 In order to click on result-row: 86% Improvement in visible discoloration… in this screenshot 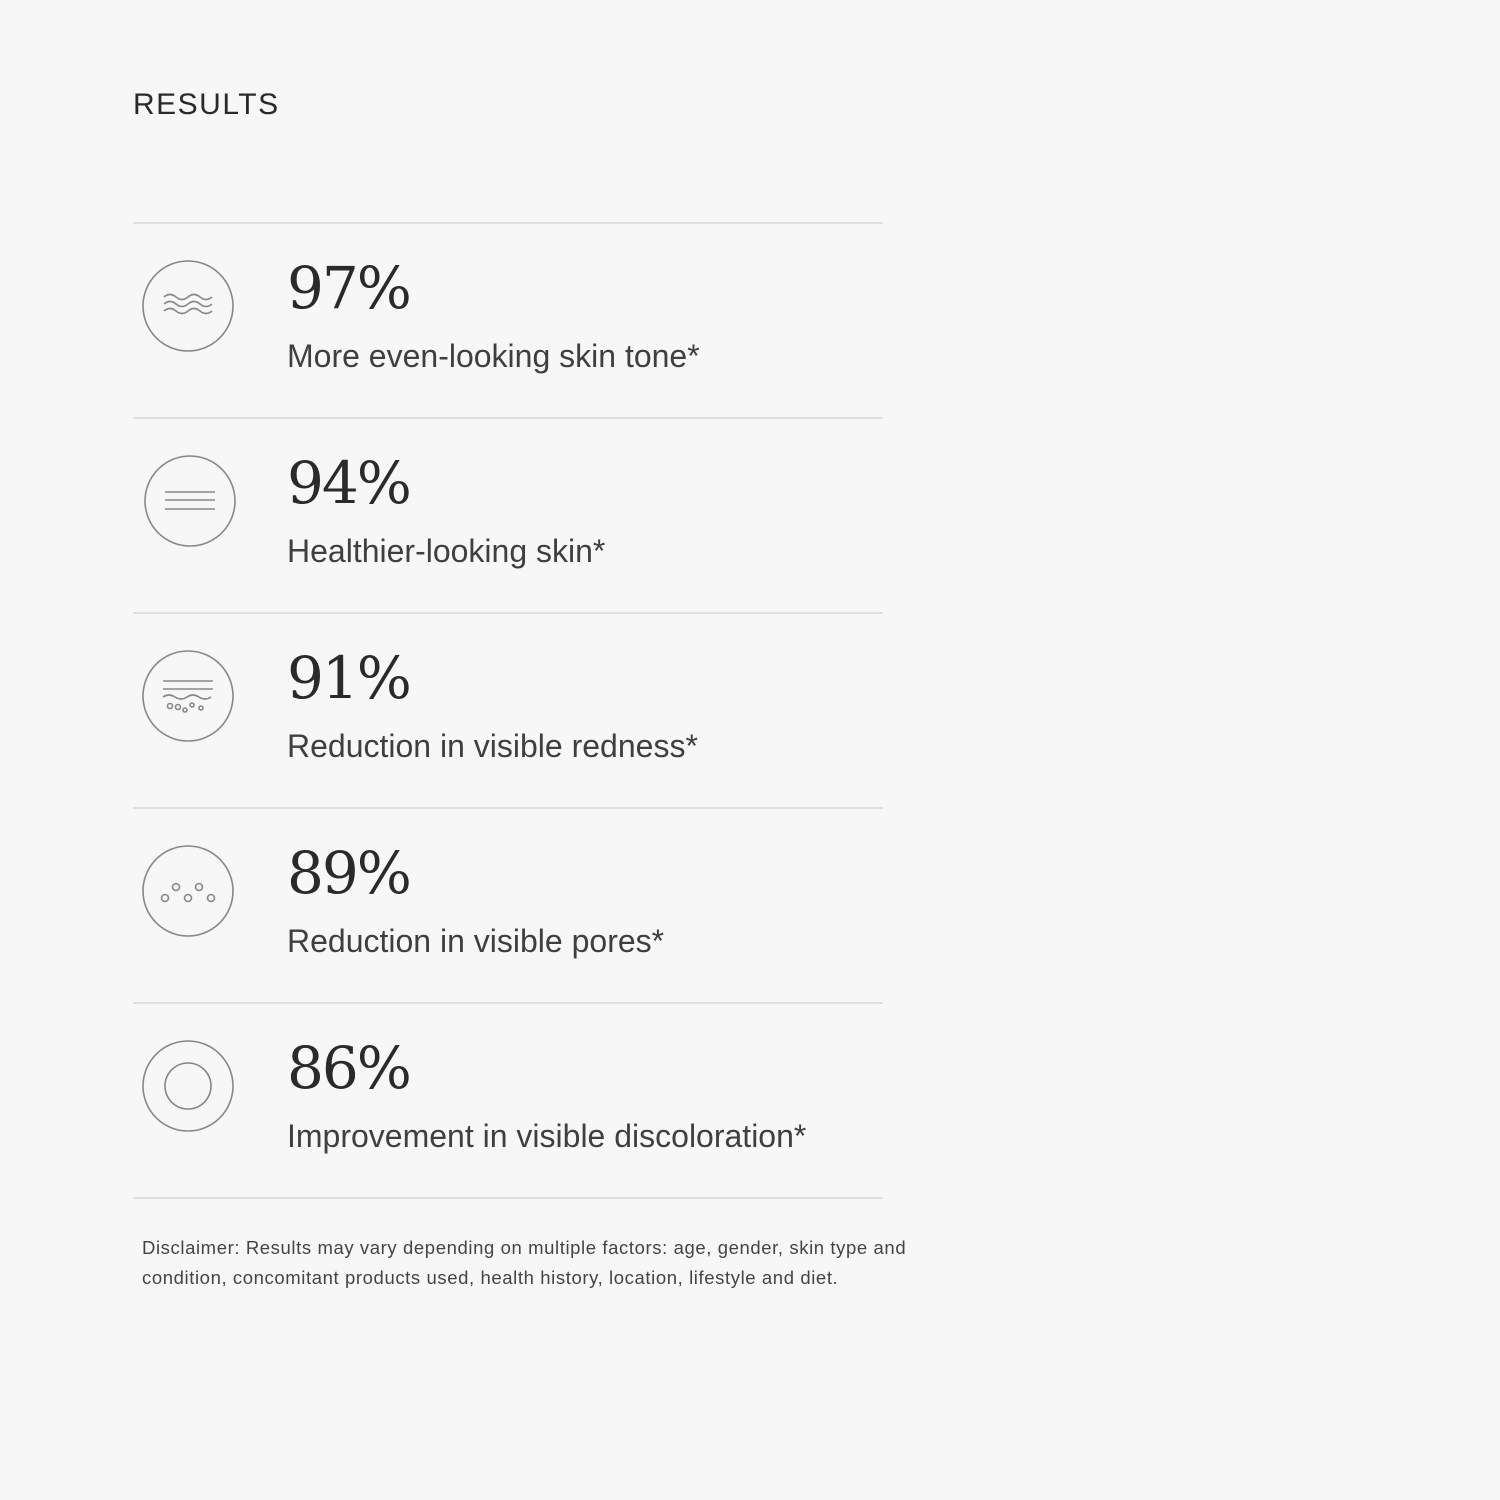, I will do `click(508, 1101)`.